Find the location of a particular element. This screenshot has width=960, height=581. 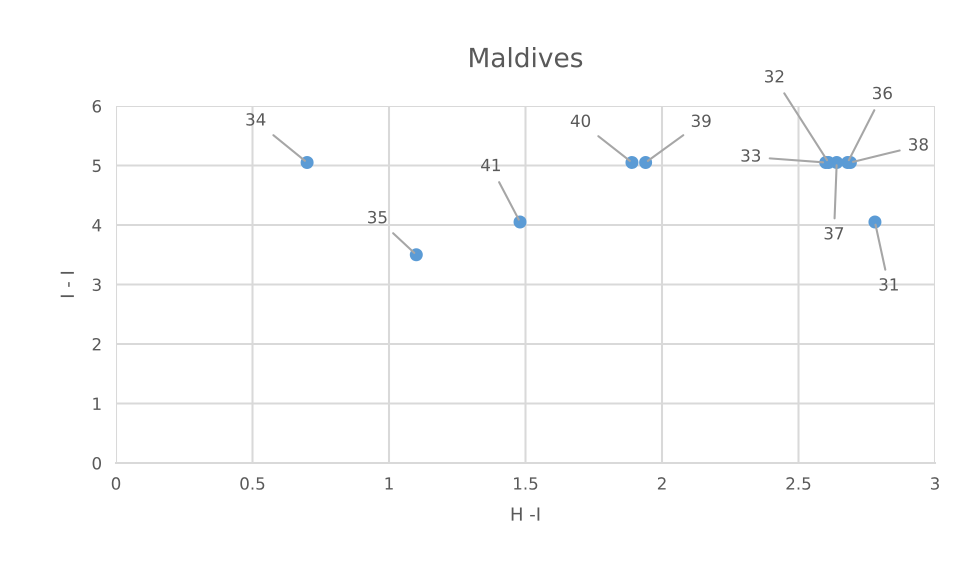

y-tick-label: 1 is located at coordinates (97, 404).